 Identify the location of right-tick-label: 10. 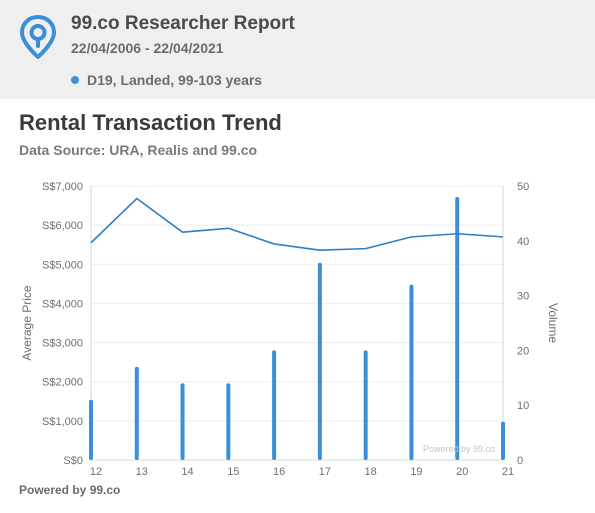
(523, 406).